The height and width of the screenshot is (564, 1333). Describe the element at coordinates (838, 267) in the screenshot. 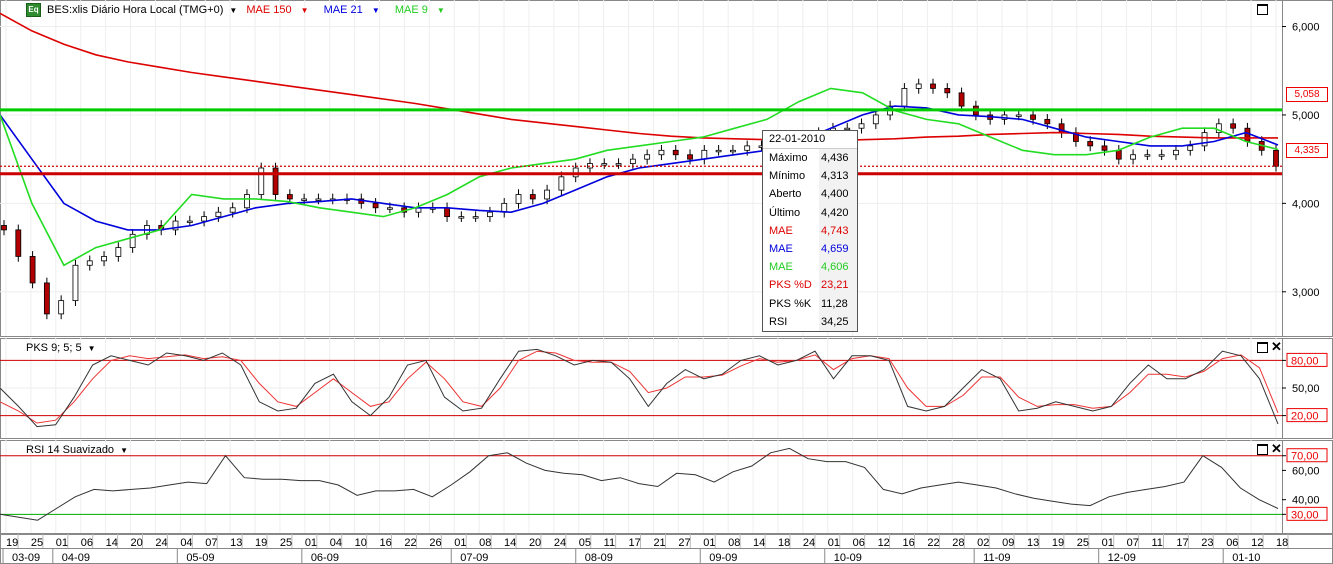

I see `tooltip-row-value: 4,606` at that location.